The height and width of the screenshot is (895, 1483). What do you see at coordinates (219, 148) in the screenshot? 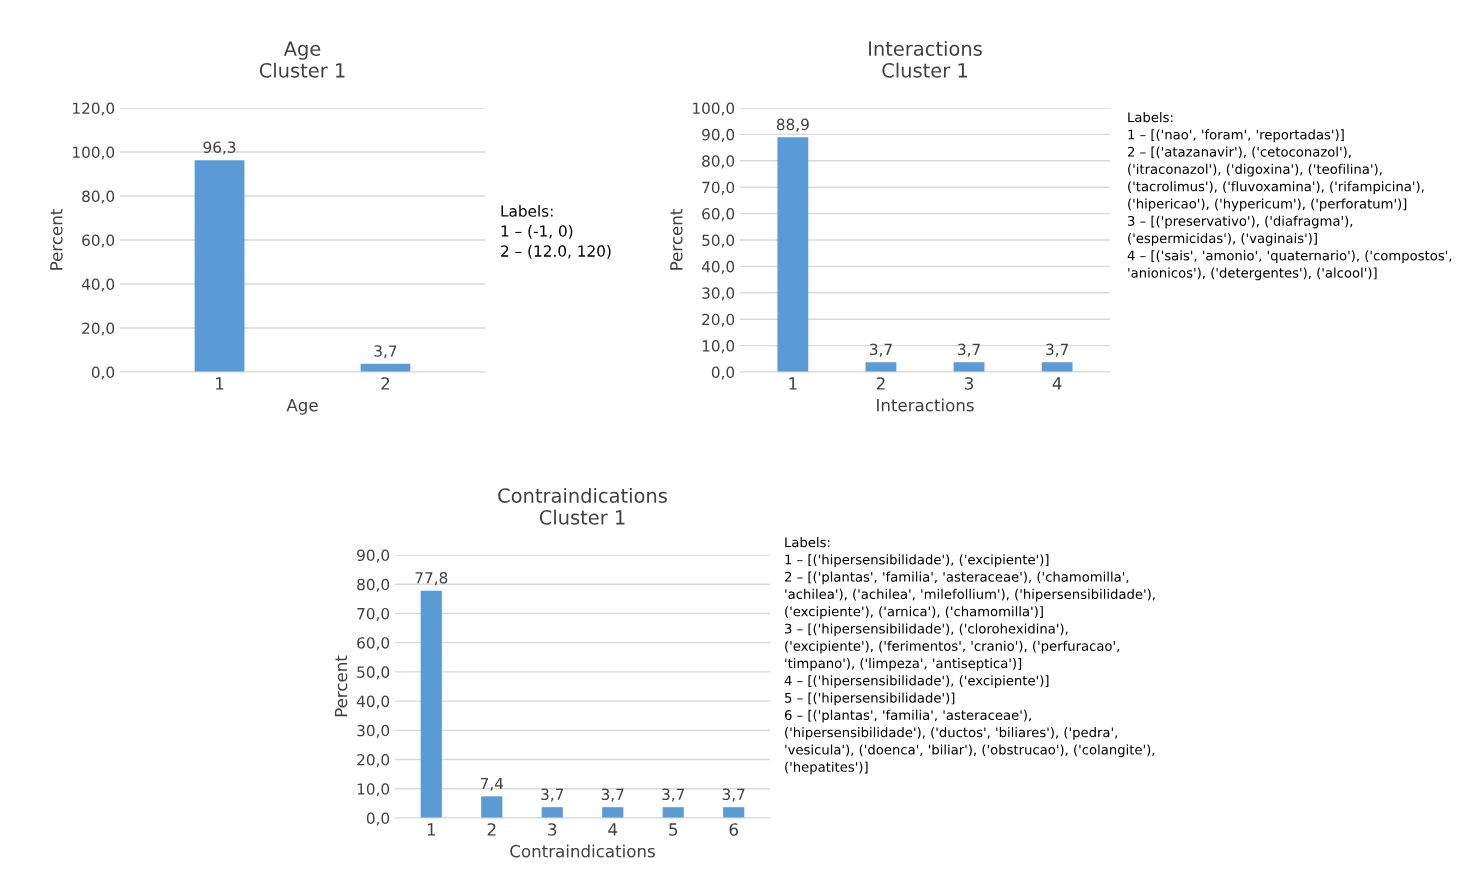
I see `data-label: 96,3` at bounding box center [219, 148].